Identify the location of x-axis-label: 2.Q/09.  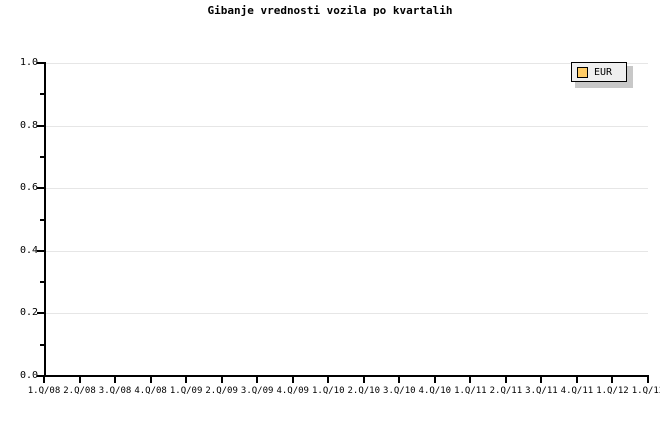
(221, 391).